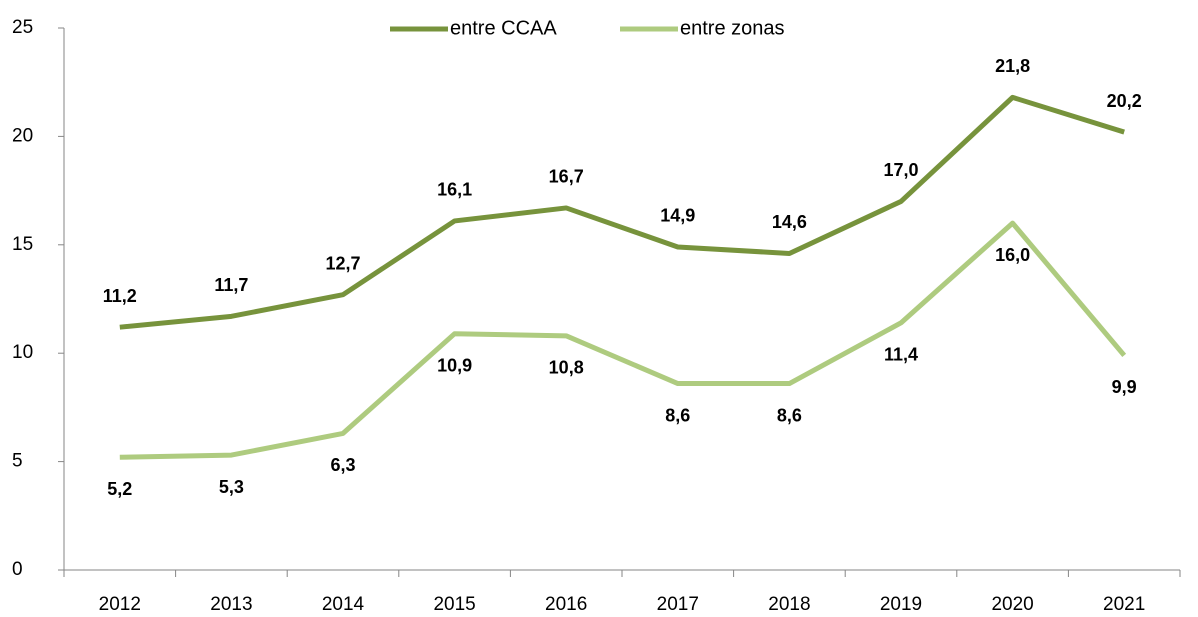 This screenshot has width=1198, height=617. Describe the element at coordinates (503, 28) in the screenshot. I see `legend-label: entre CCAA` at that location.